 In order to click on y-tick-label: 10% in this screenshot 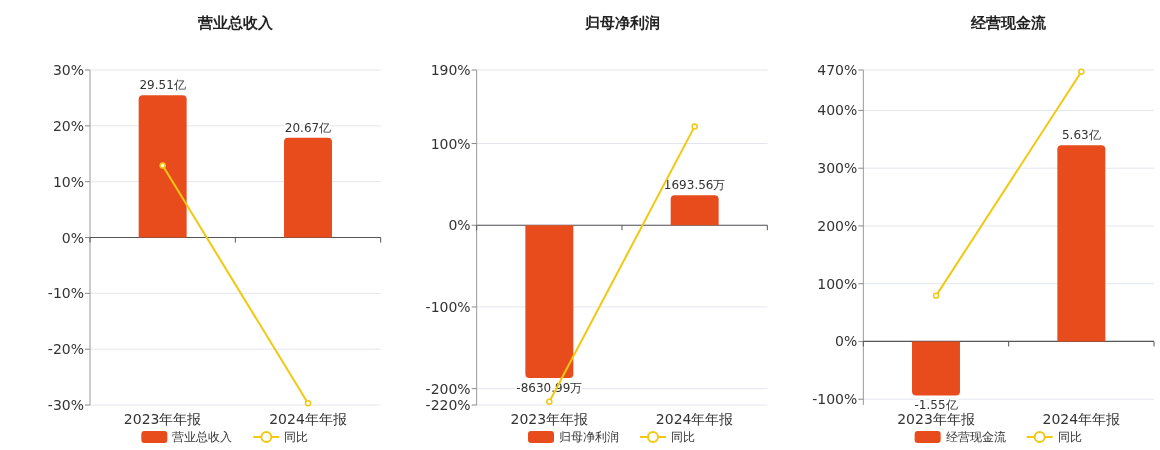, I will do `click(68, 181)`.